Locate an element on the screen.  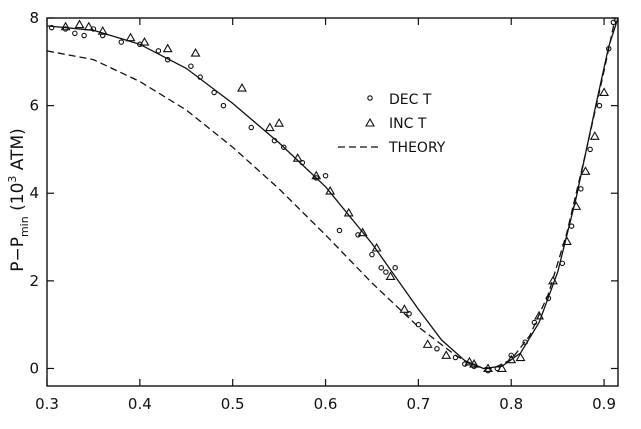
x-tick-label: 0.4 is located at coordinates (140, 404).